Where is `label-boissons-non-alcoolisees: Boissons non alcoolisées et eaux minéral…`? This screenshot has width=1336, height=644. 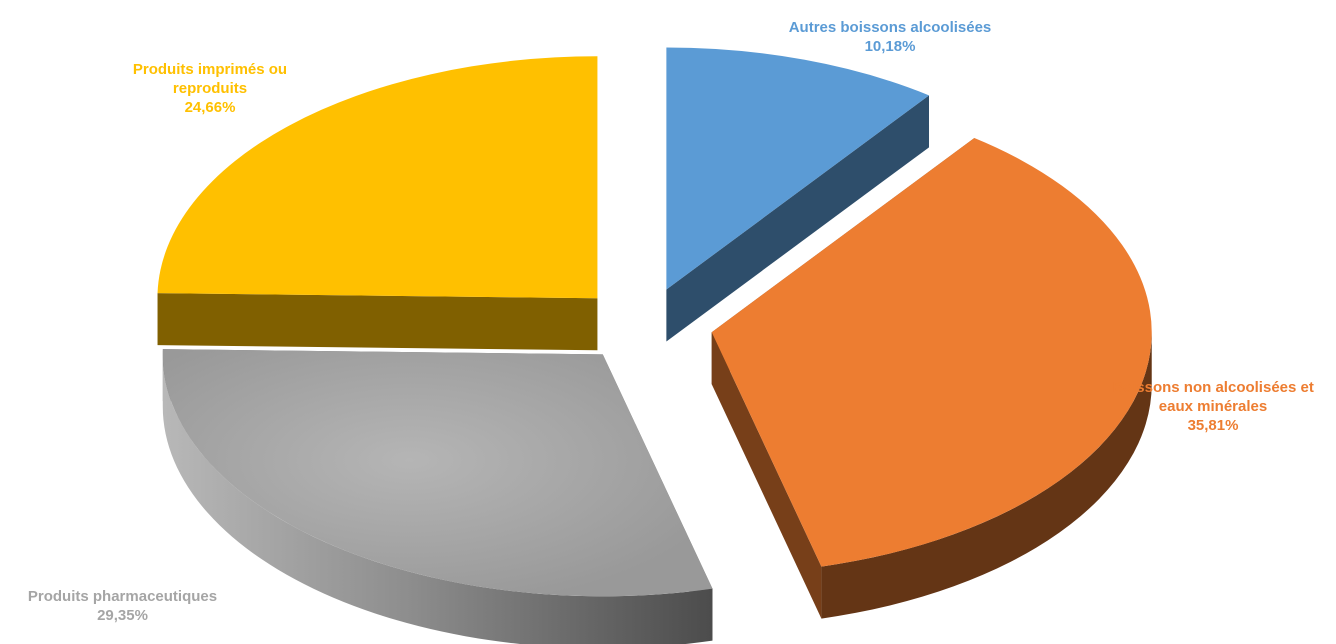
label-boissons-non-alcoolisees: Boissons non alcoolisées et eaux minéral… is located at coordinates (1213, 406).